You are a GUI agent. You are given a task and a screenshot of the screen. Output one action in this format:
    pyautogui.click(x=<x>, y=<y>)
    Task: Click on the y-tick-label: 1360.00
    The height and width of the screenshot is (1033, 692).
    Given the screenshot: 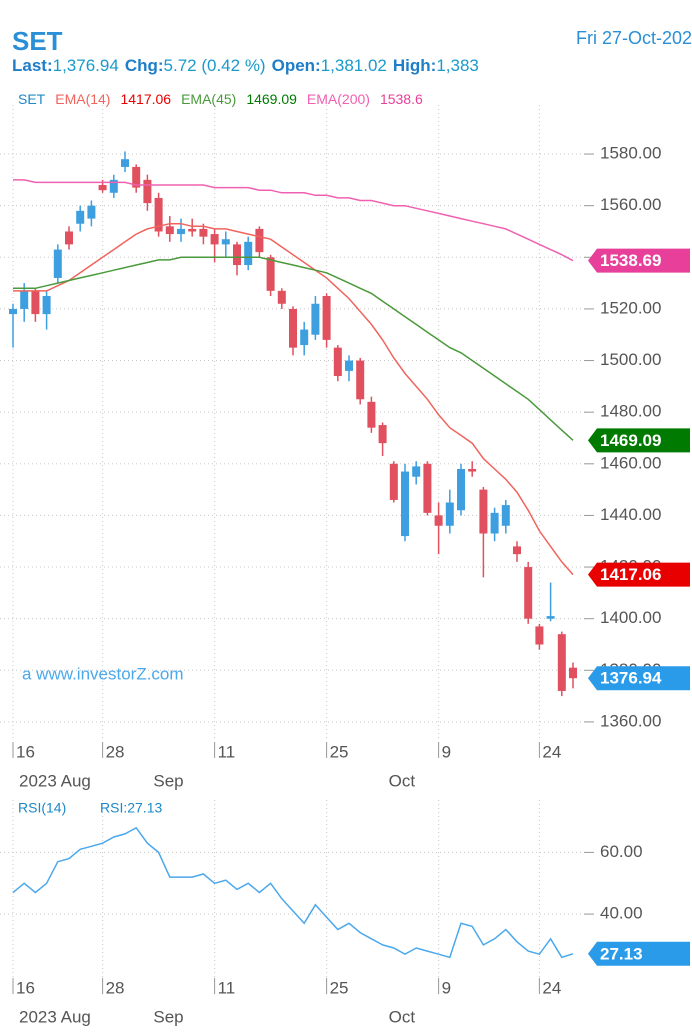 What is the action you would take?
    pyautogui.click(x=630, y=720)
    